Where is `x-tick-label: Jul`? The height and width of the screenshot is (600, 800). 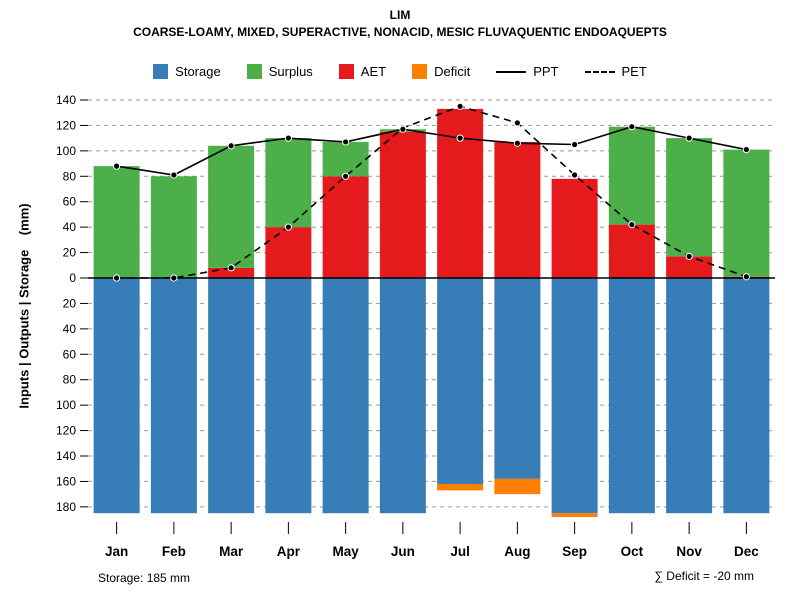 x-tick-label: Jul is located at coordinates (460, 551).